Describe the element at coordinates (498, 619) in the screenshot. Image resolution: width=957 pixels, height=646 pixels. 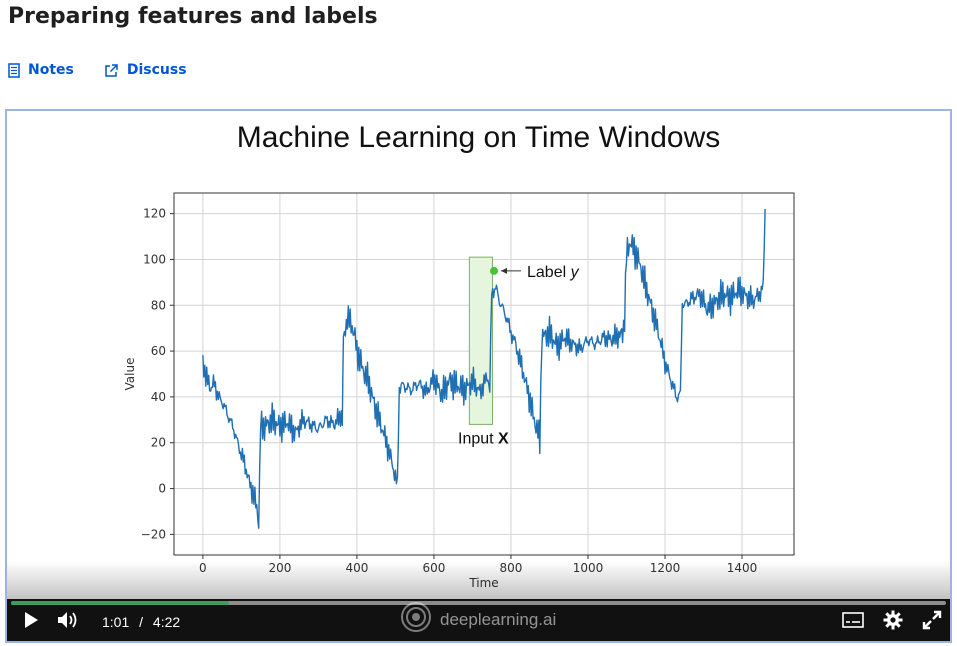
I see `brand-text: deeplearning.ai` at that location.